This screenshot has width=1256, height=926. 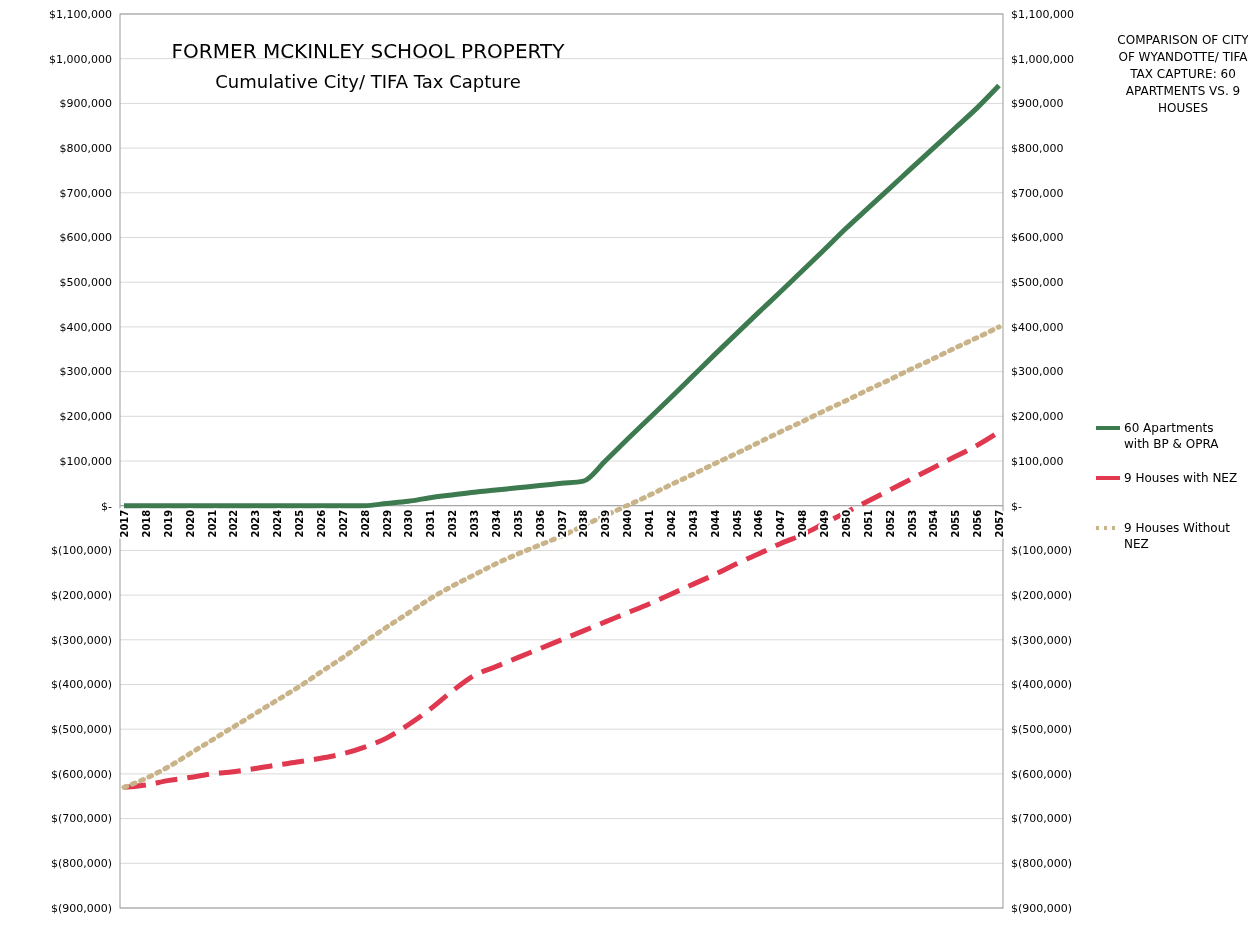 I want to click on x-tick-label: 2039, so click(x=606, y=523).